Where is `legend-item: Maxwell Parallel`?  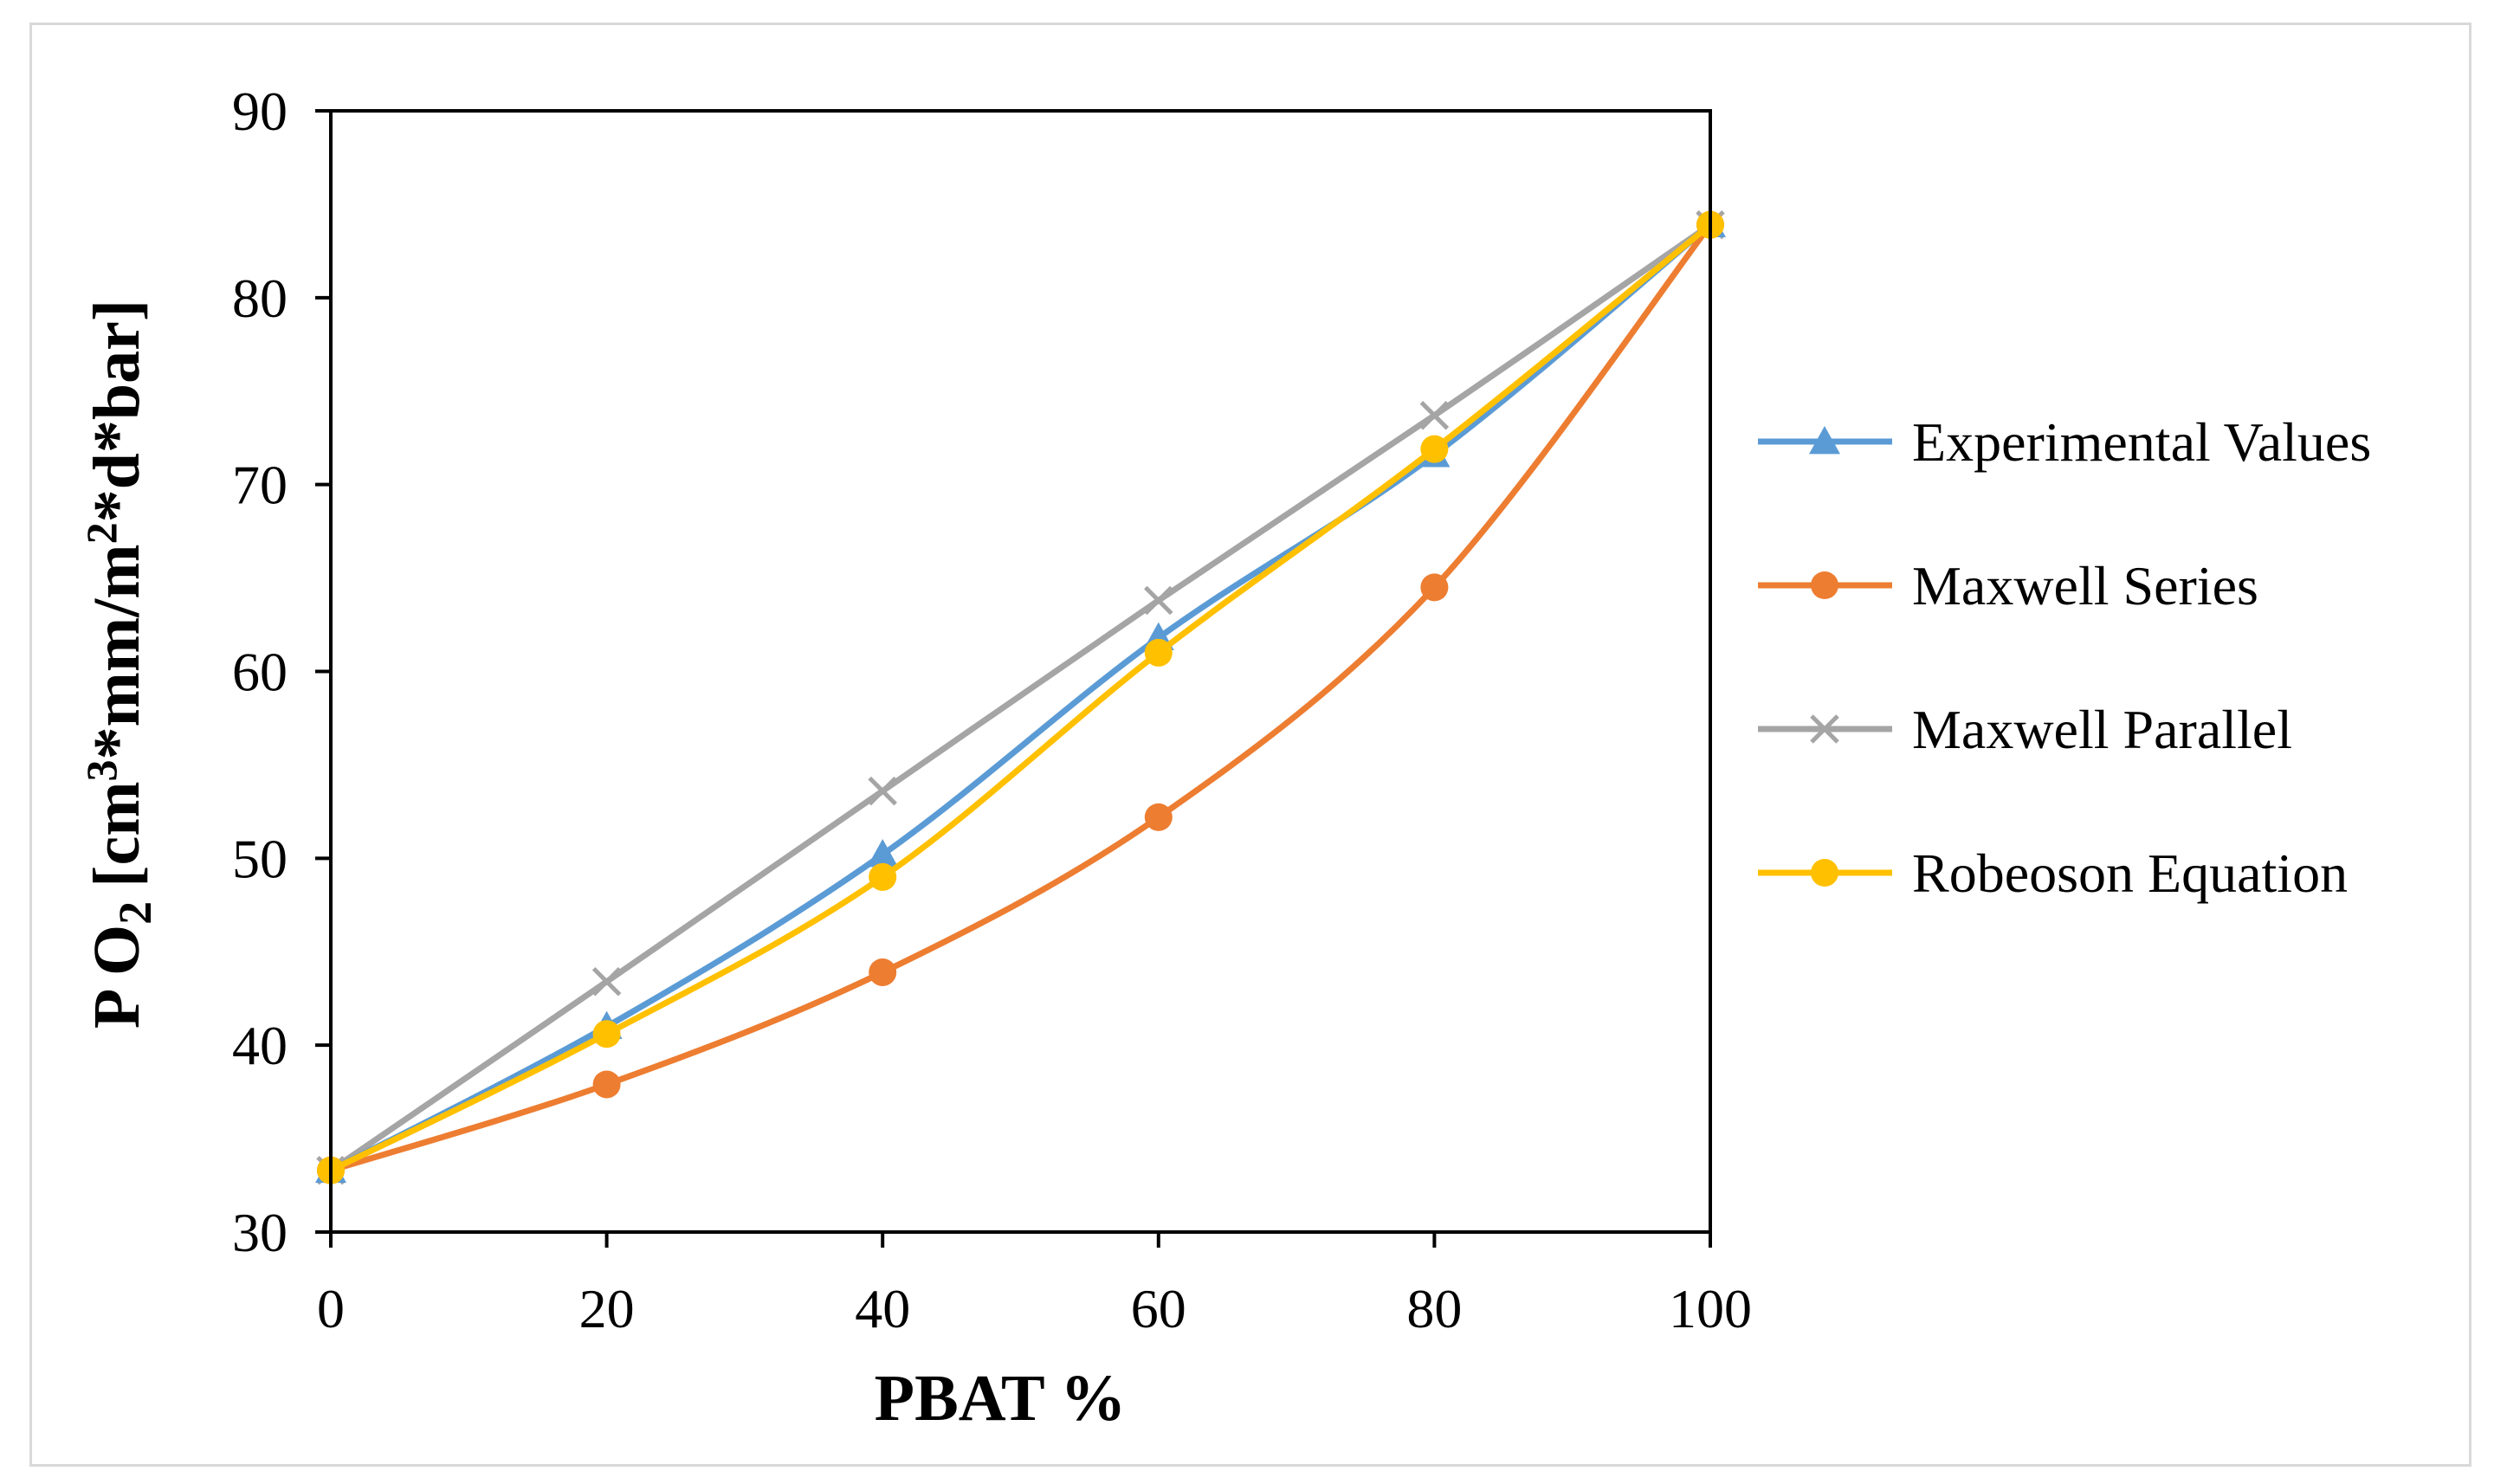
legend-item: Maxwell Parallel is located at coordinates (2025, 729).